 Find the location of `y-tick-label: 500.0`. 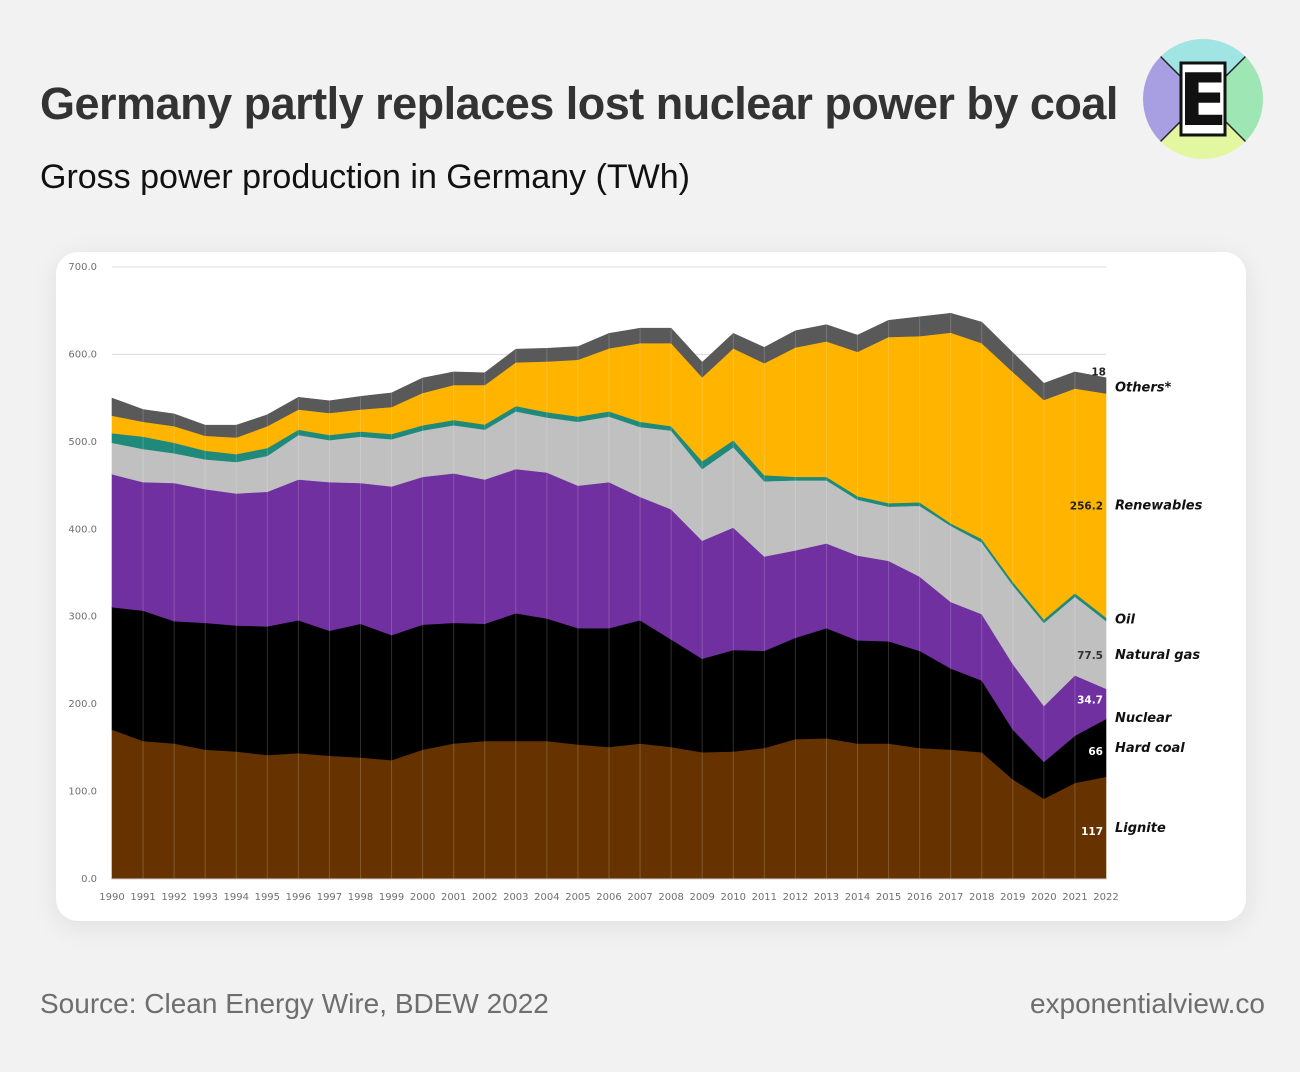

y-tick-label: 500.0 is located at coordinates (82, 442).